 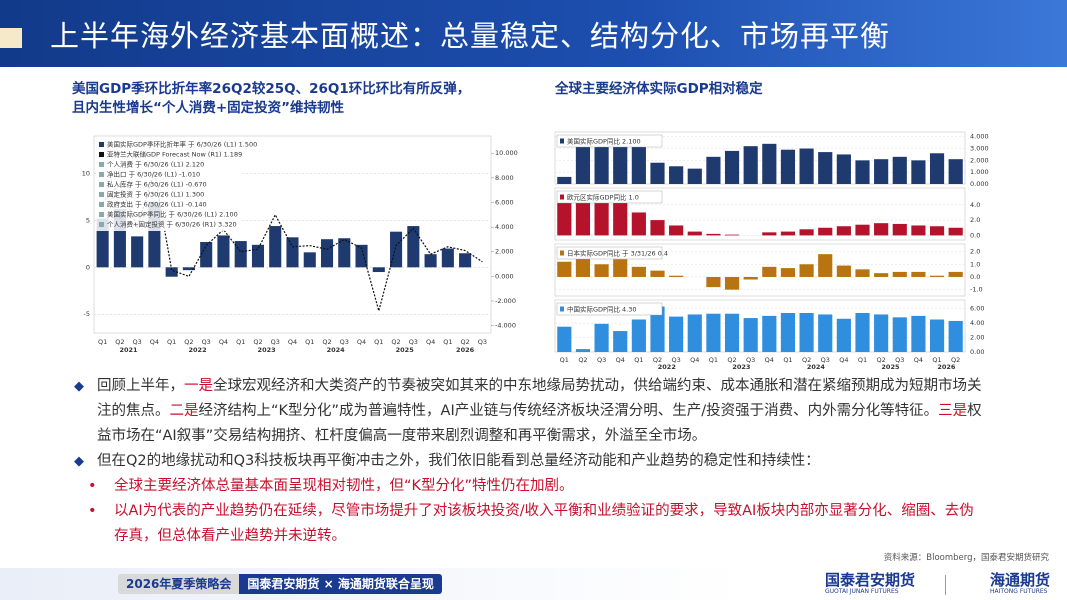 What do you see at coordinates (344, 486) in the screenshot?
I see `sub-bullet-text: 全球主要经济体总量基本面呈现相对韧性，但“K型分化”特性仍在加剧。` at bounding box center [344, 486].